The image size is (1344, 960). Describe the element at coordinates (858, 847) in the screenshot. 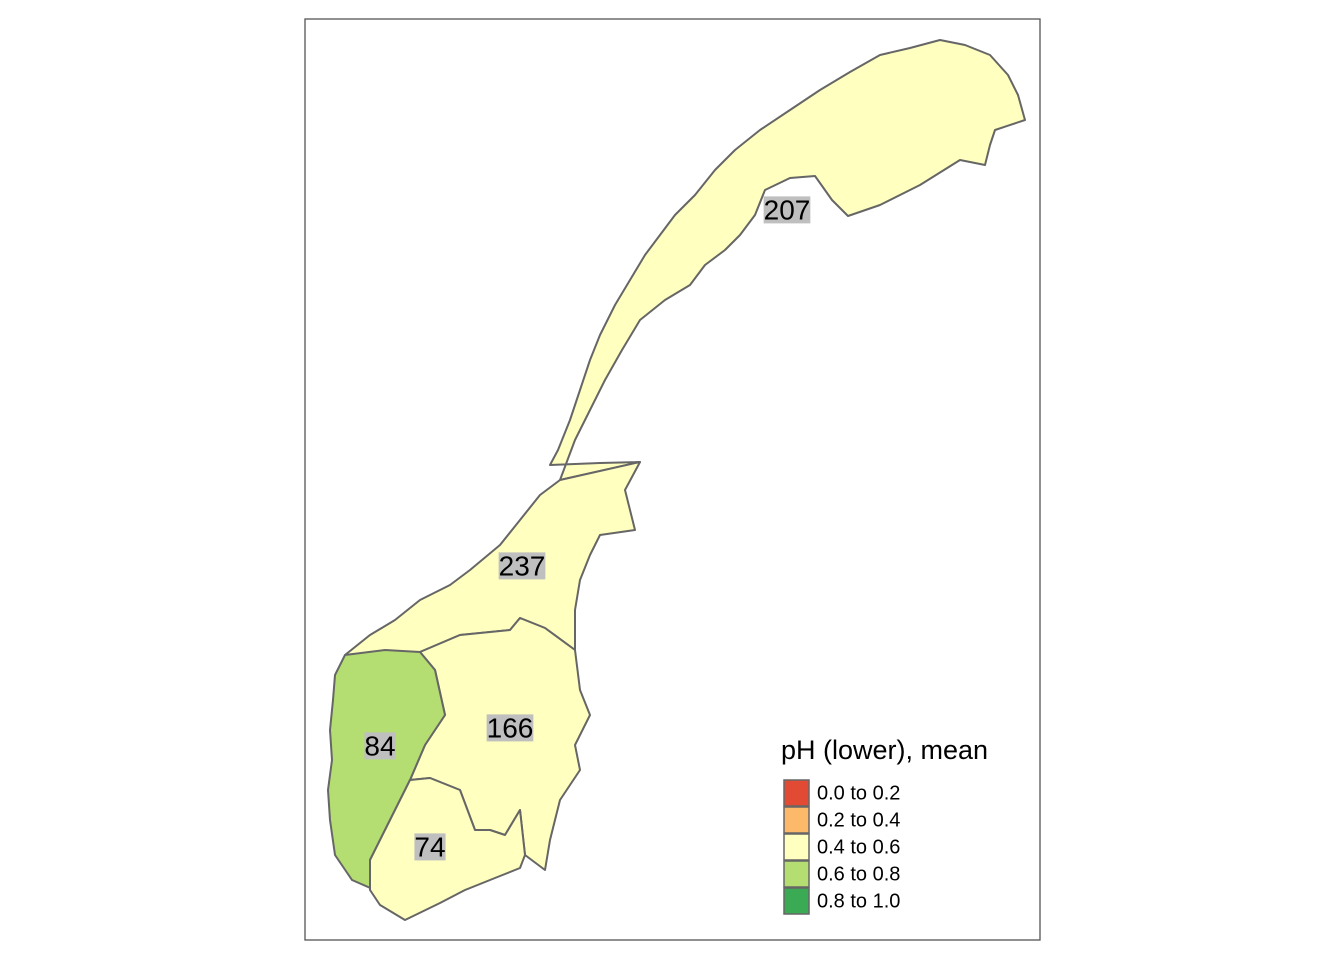

I see `legend-label: 0.4 to 0.6` at that location.